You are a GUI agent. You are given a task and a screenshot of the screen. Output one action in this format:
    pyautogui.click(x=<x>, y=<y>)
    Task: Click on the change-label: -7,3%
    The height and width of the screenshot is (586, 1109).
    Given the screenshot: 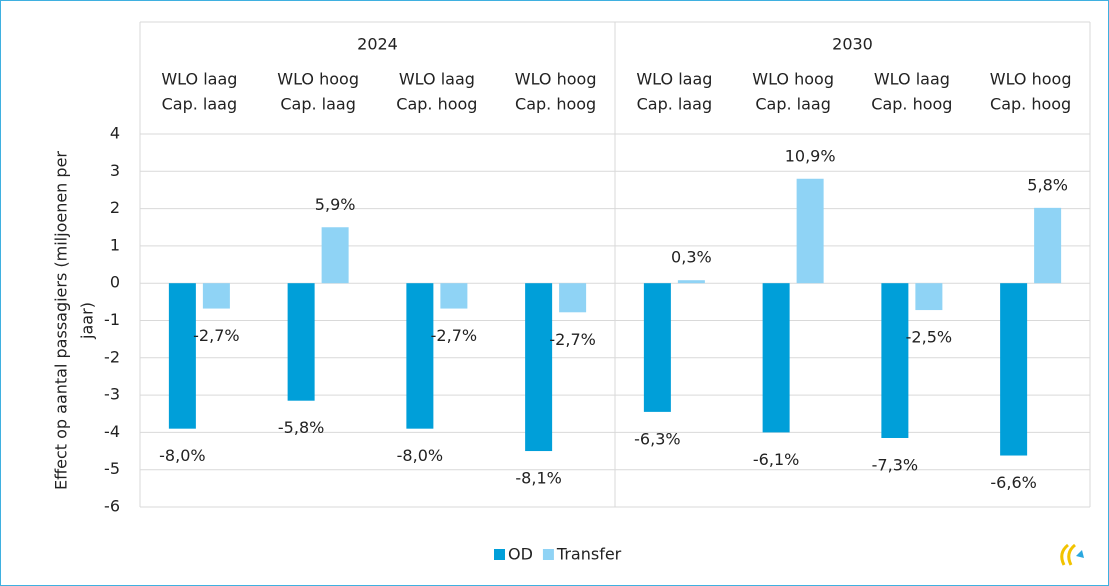 What is the action you would take?
    pyautogui.click(x=895, y=464)
    